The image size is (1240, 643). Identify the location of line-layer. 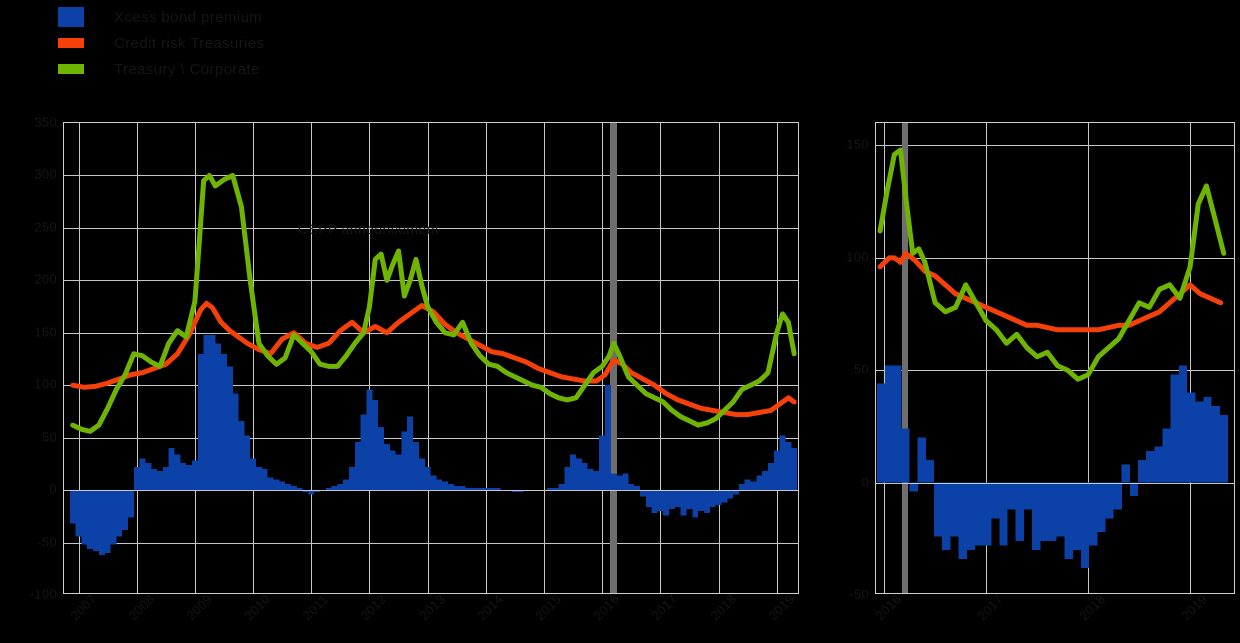
(1052, 264).